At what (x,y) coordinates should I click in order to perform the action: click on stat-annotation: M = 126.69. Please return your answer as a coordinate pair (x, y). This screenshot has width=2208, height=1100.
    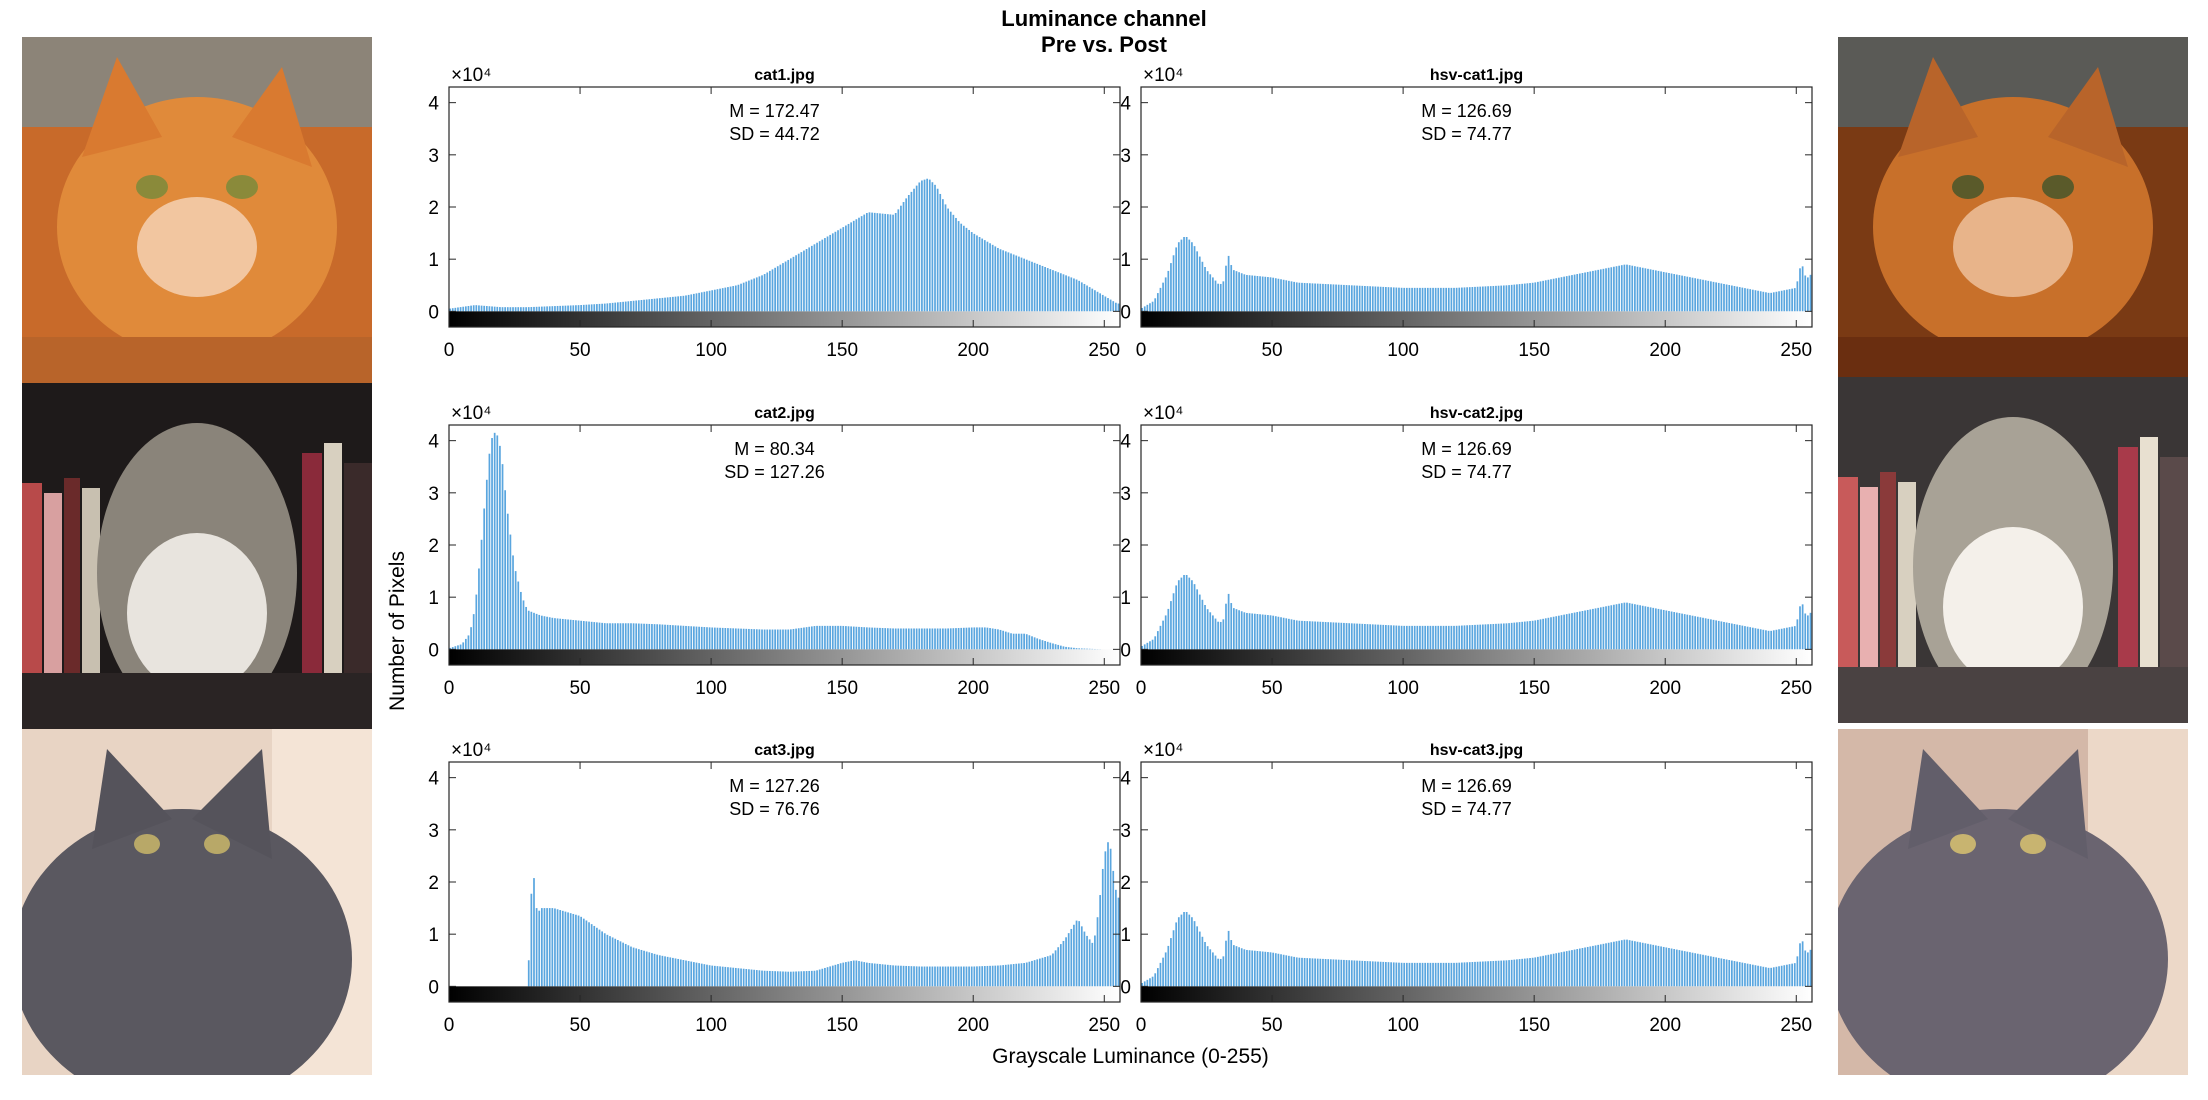
    Looking at the image, I should click on (1466, 786).